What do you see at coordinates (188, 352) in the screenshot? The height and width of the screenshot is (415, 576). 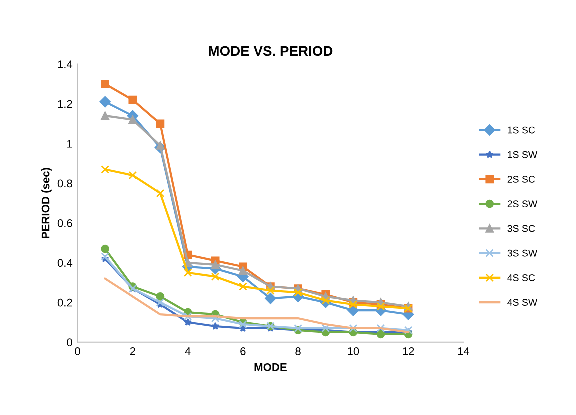 I see `x-tick-label: 4` at bounding box center [188, 352].